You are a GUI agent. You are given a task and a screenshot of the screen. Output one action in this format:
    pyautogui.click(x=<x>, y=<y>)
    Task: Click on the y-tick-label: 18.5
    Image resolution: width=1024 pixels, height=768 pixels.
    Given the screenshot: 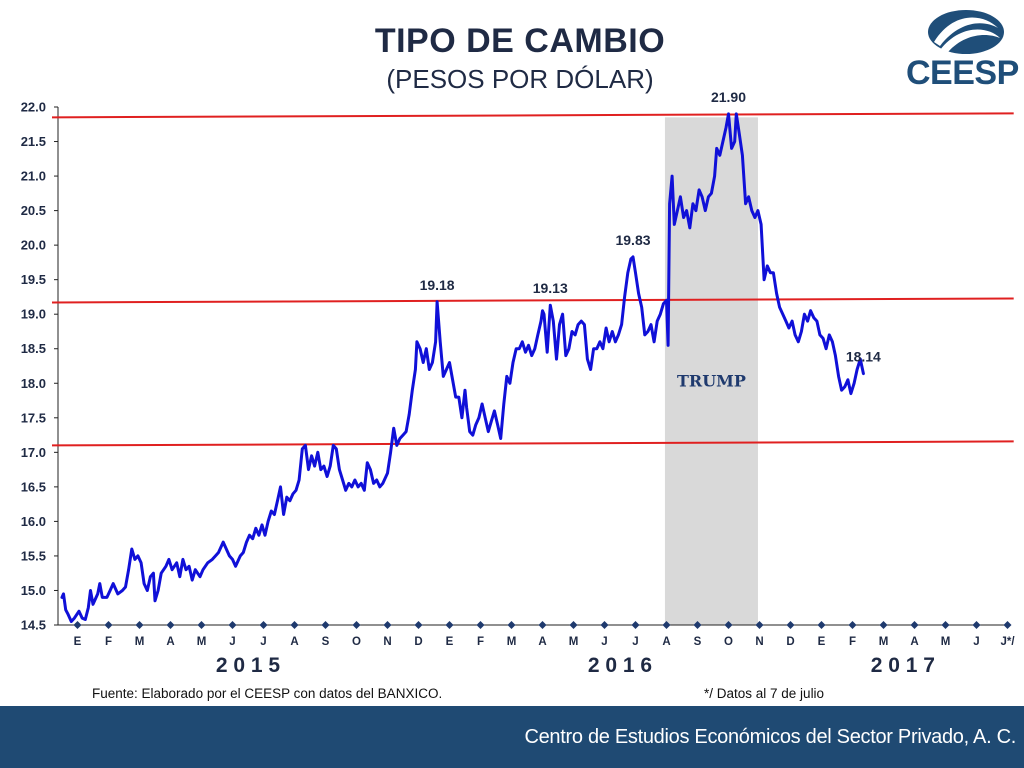 What is the action you would take?
    pyautogui.click(x=33, y=348)
    